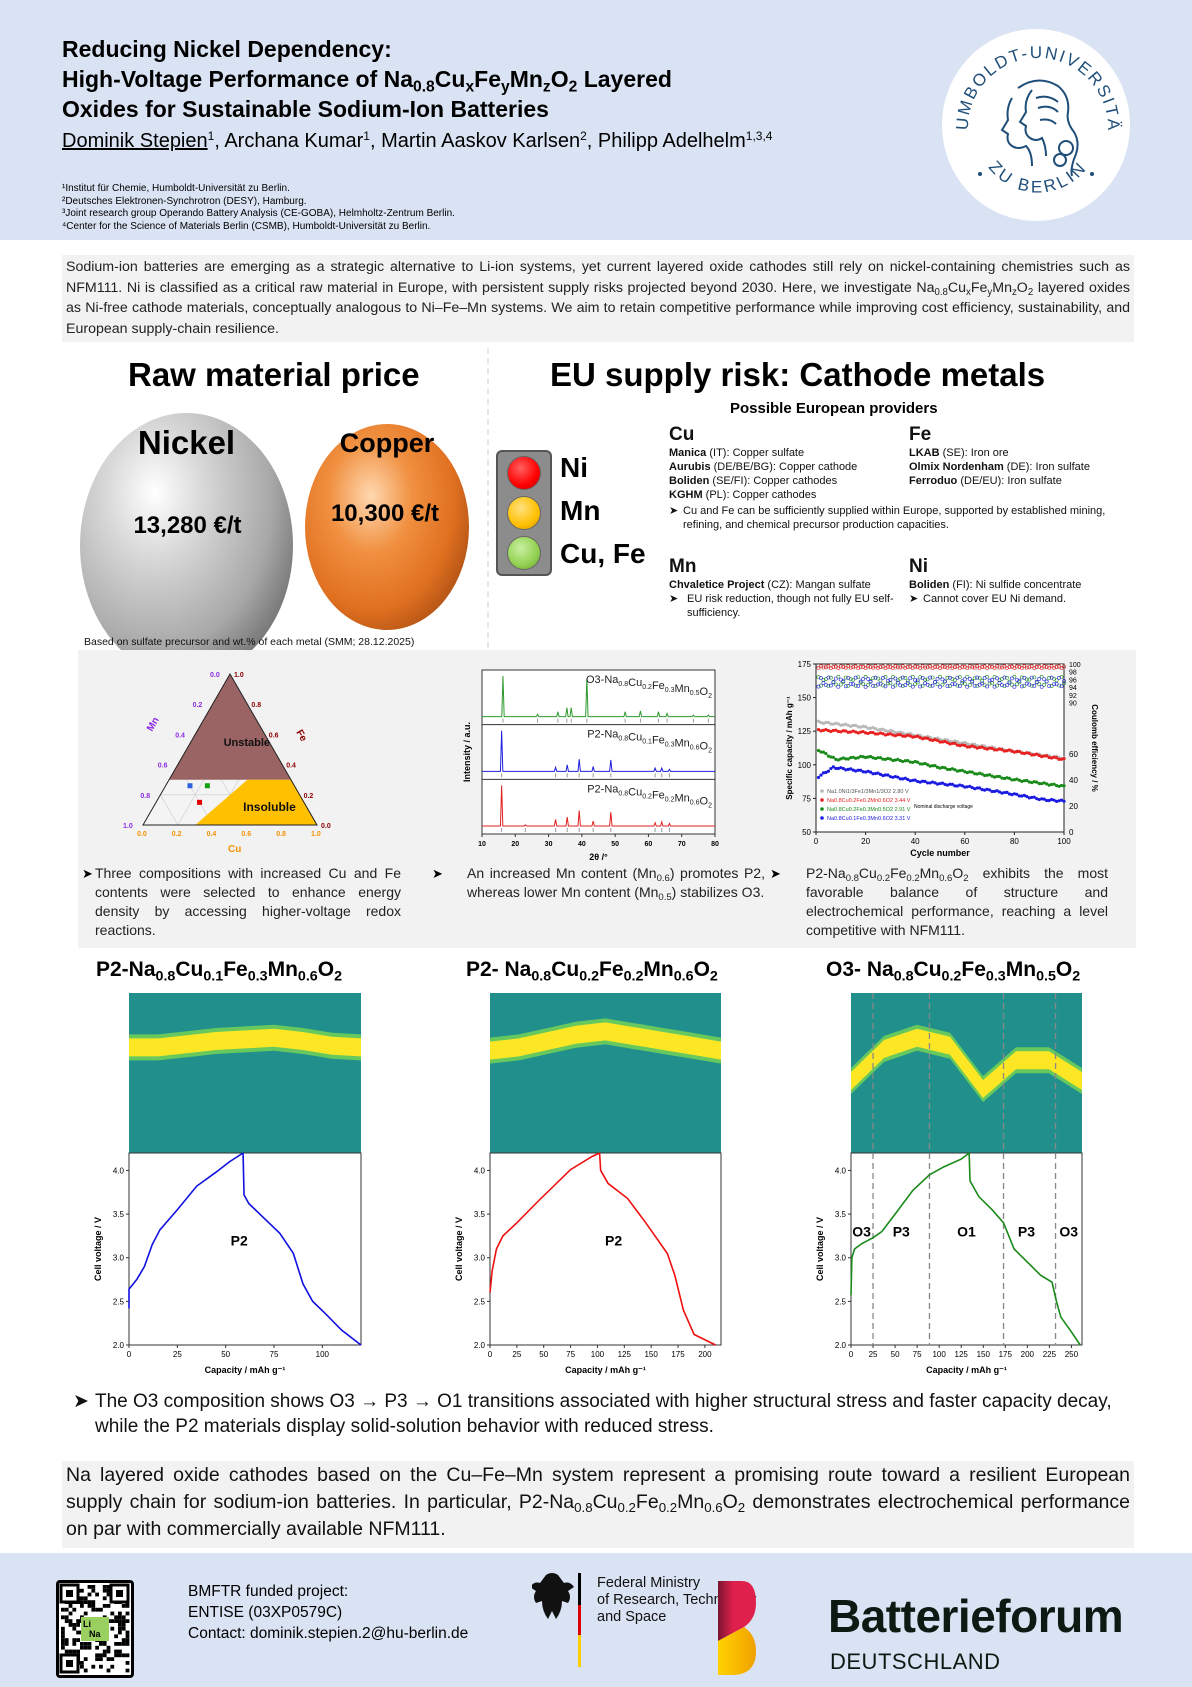  I want to click on author: Martin Aaskov Karlsen, so click(481, 141).